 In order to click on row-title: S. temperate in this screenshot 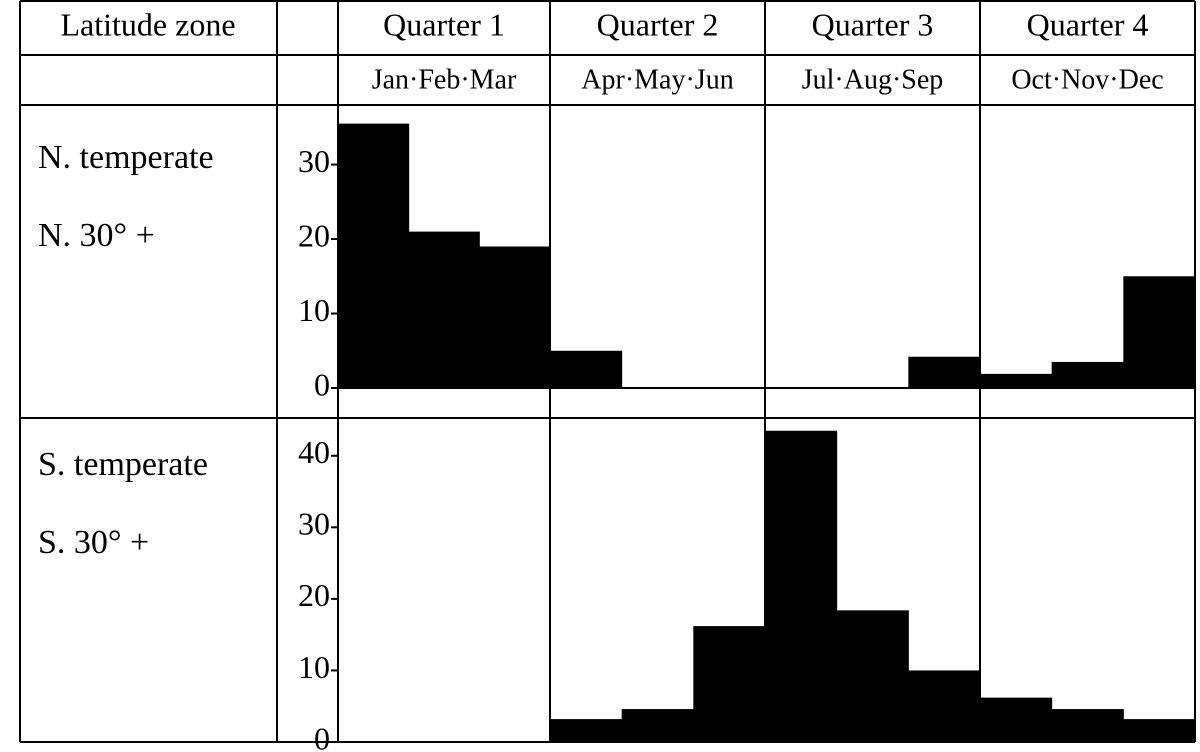, I will do `click(123, 464)`.